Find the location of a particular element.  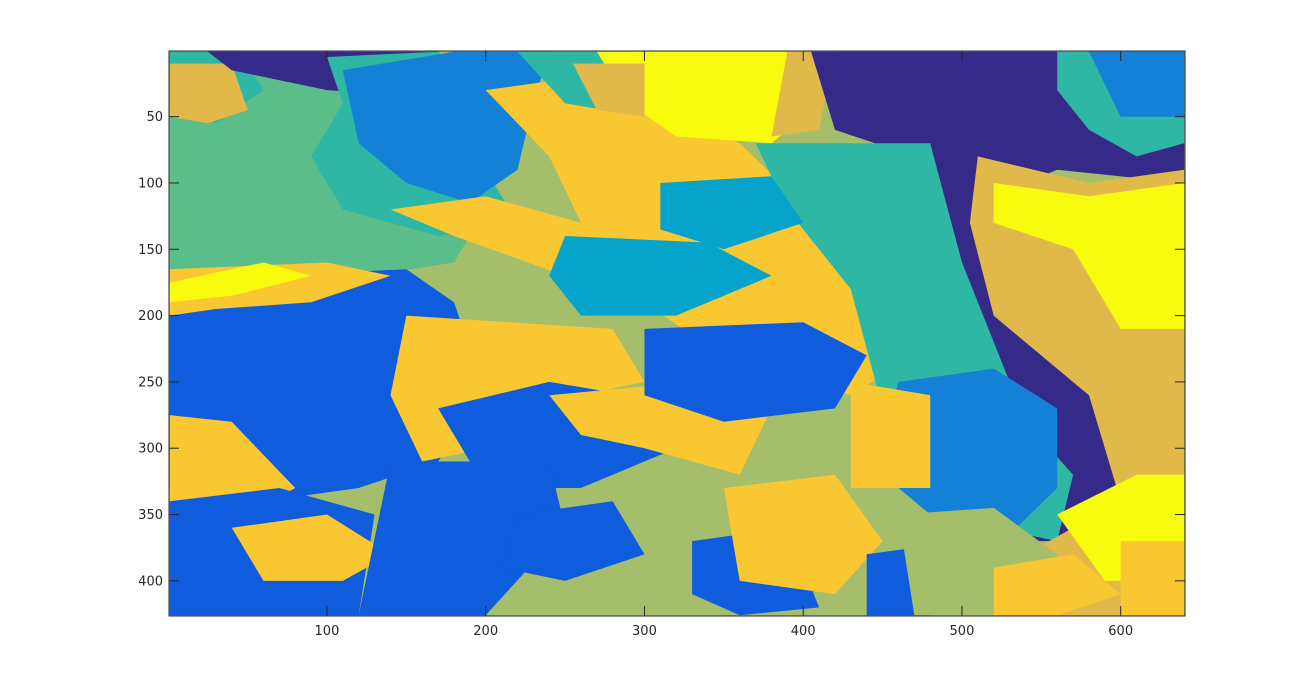

x-tick-label-100: 100 is located at coordinates (327, 631).